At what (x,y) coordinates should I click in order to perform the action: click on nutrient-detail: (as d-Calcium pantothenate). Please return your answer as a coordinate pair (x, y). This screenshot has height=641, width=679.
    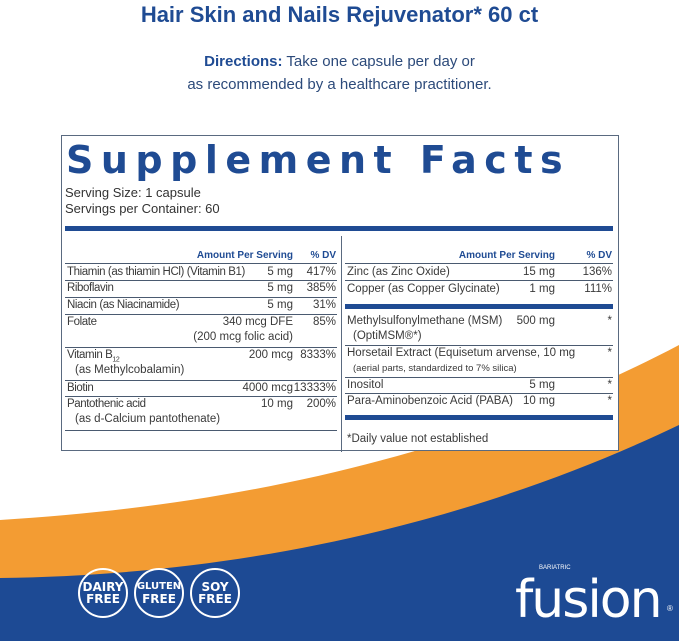
    Looking at the image, I should click on (148, 419).